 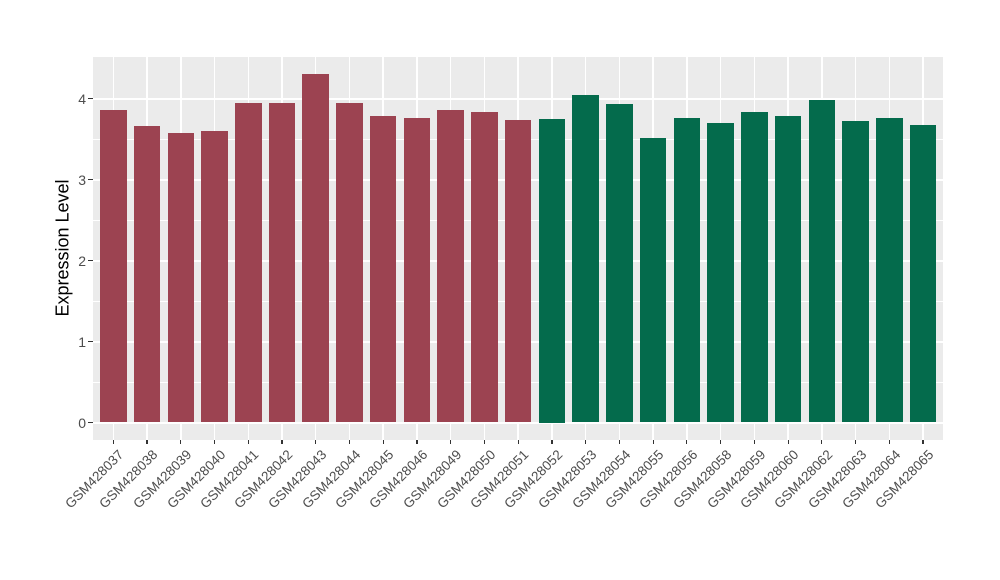 What do you see at coordinates (349, 263) in the screenshot?
I see `bar-GSM428044` at bounding box center [349, 263].